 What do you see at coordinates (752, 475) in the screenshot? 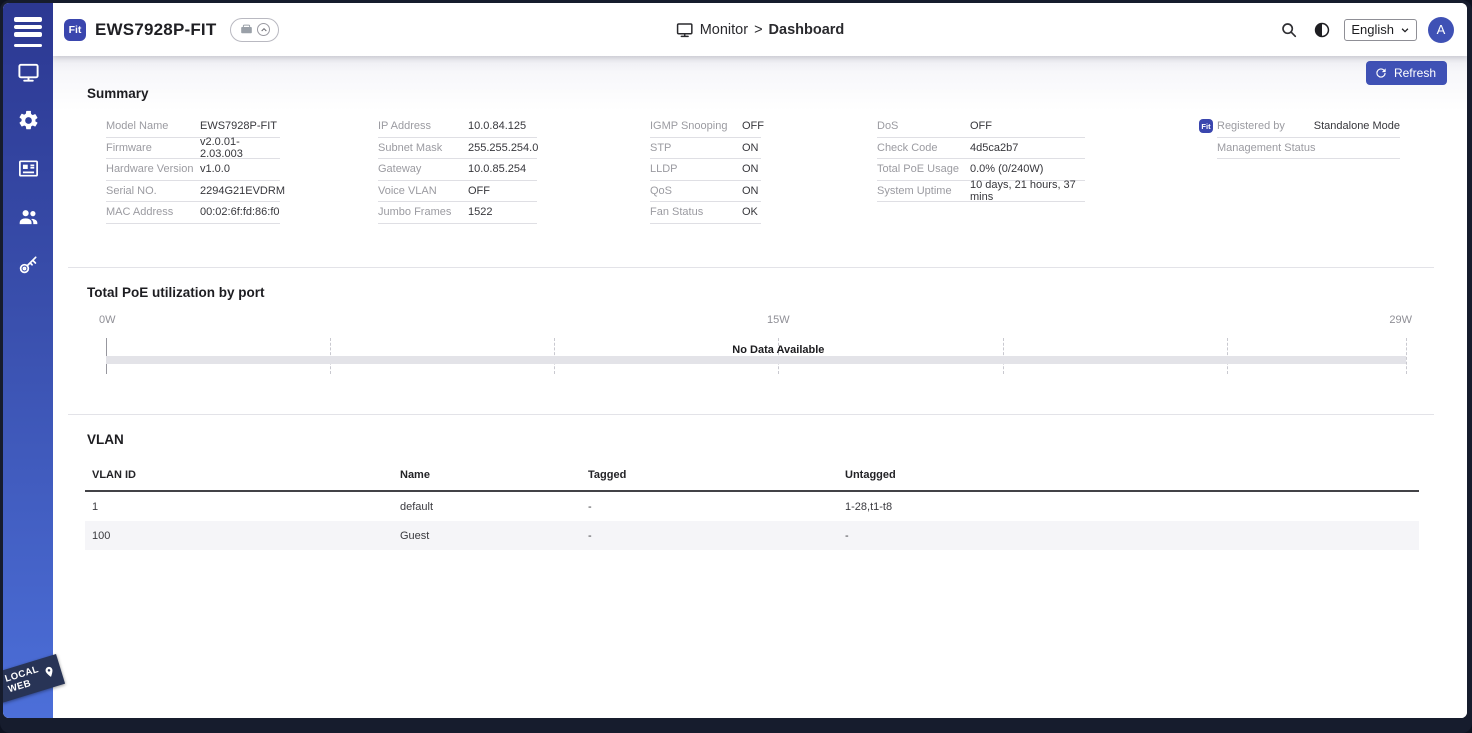
I see `vlan-header-row: VLAN ID Name Tagged Untagged` at bounding box center [752, 475].